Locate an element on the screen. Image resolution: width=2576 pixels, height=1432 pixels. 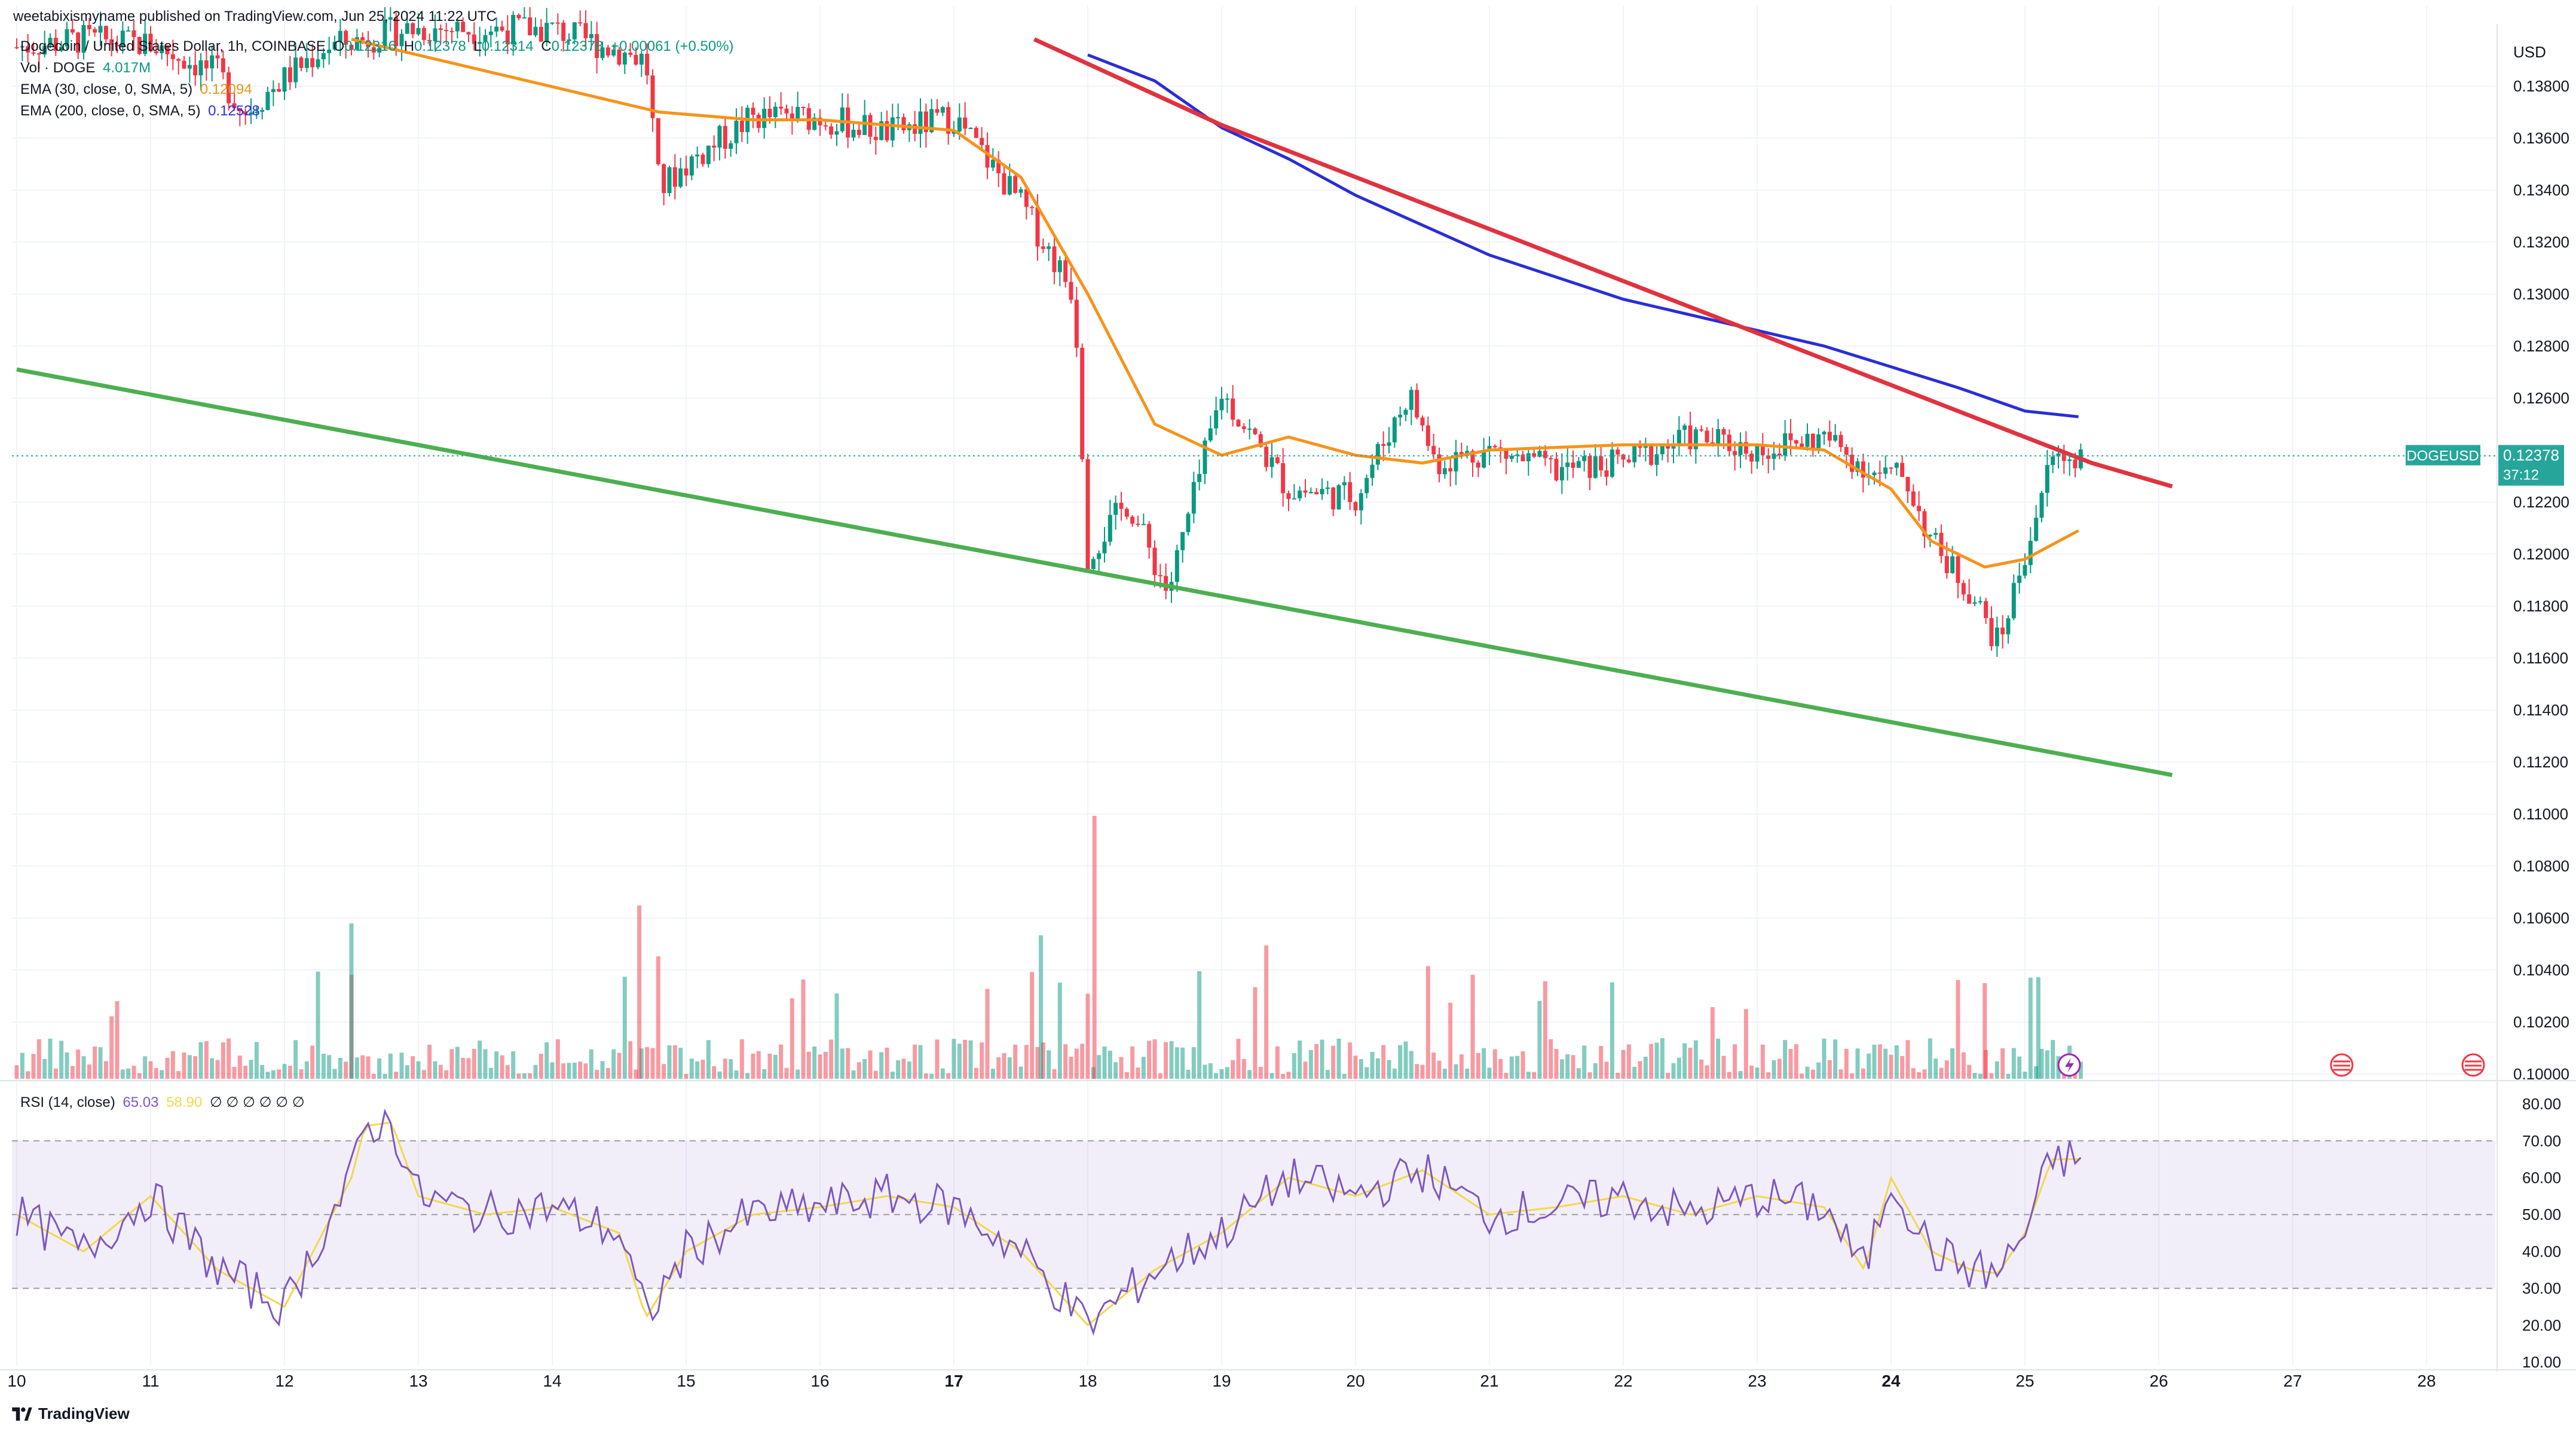
high-value: 0.12378 is located at coordinates (440, 46).